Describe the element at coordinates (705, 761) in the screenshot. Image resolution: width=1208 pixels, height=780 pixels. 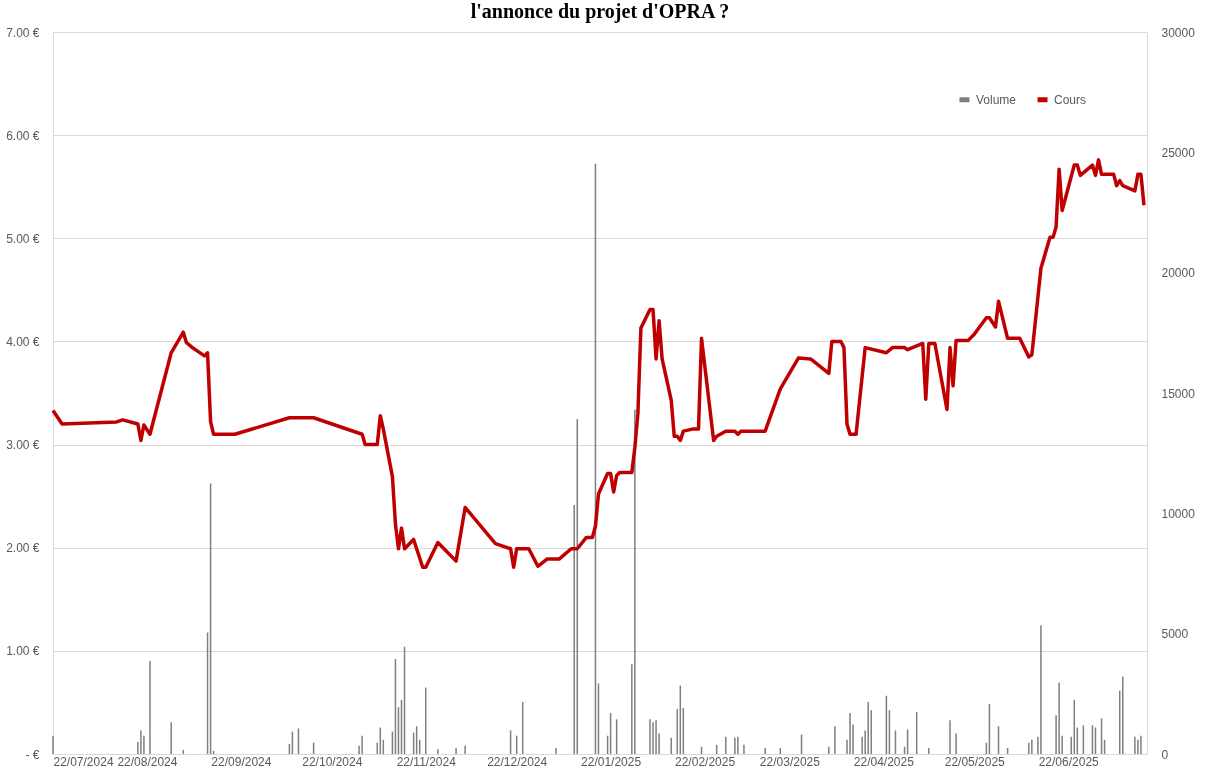
I see `x-tick-label: 22/02/2025` at that location.